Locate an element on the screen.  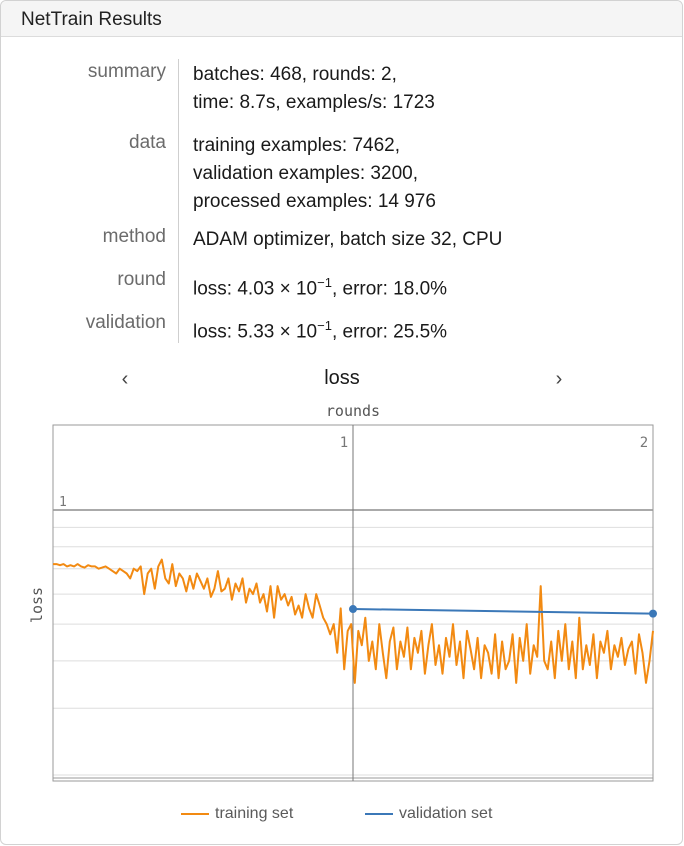
round-error: , error: 18.0% is located at coordinates (389, 289).